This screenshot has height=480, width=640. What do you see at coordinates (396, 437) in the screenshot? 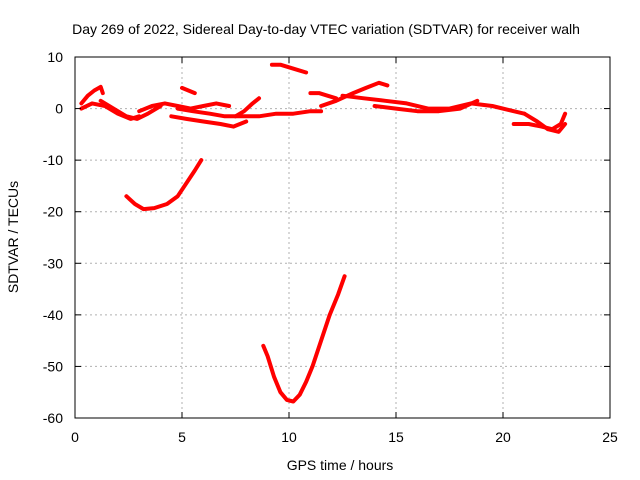
I see `x-tick-label: 15` at bounding box center [396, 437].